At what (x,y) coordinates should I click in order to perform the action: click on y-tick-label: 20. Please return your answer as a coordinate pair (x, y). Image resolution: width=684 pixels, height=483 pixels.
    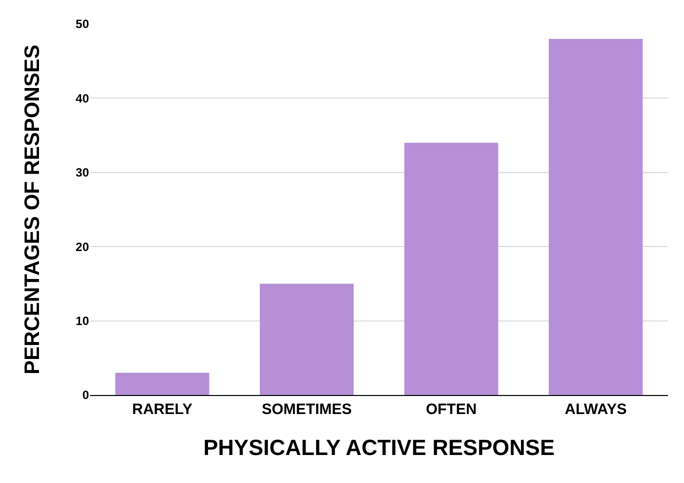
    Looking at the image, I should click on (83, 247).